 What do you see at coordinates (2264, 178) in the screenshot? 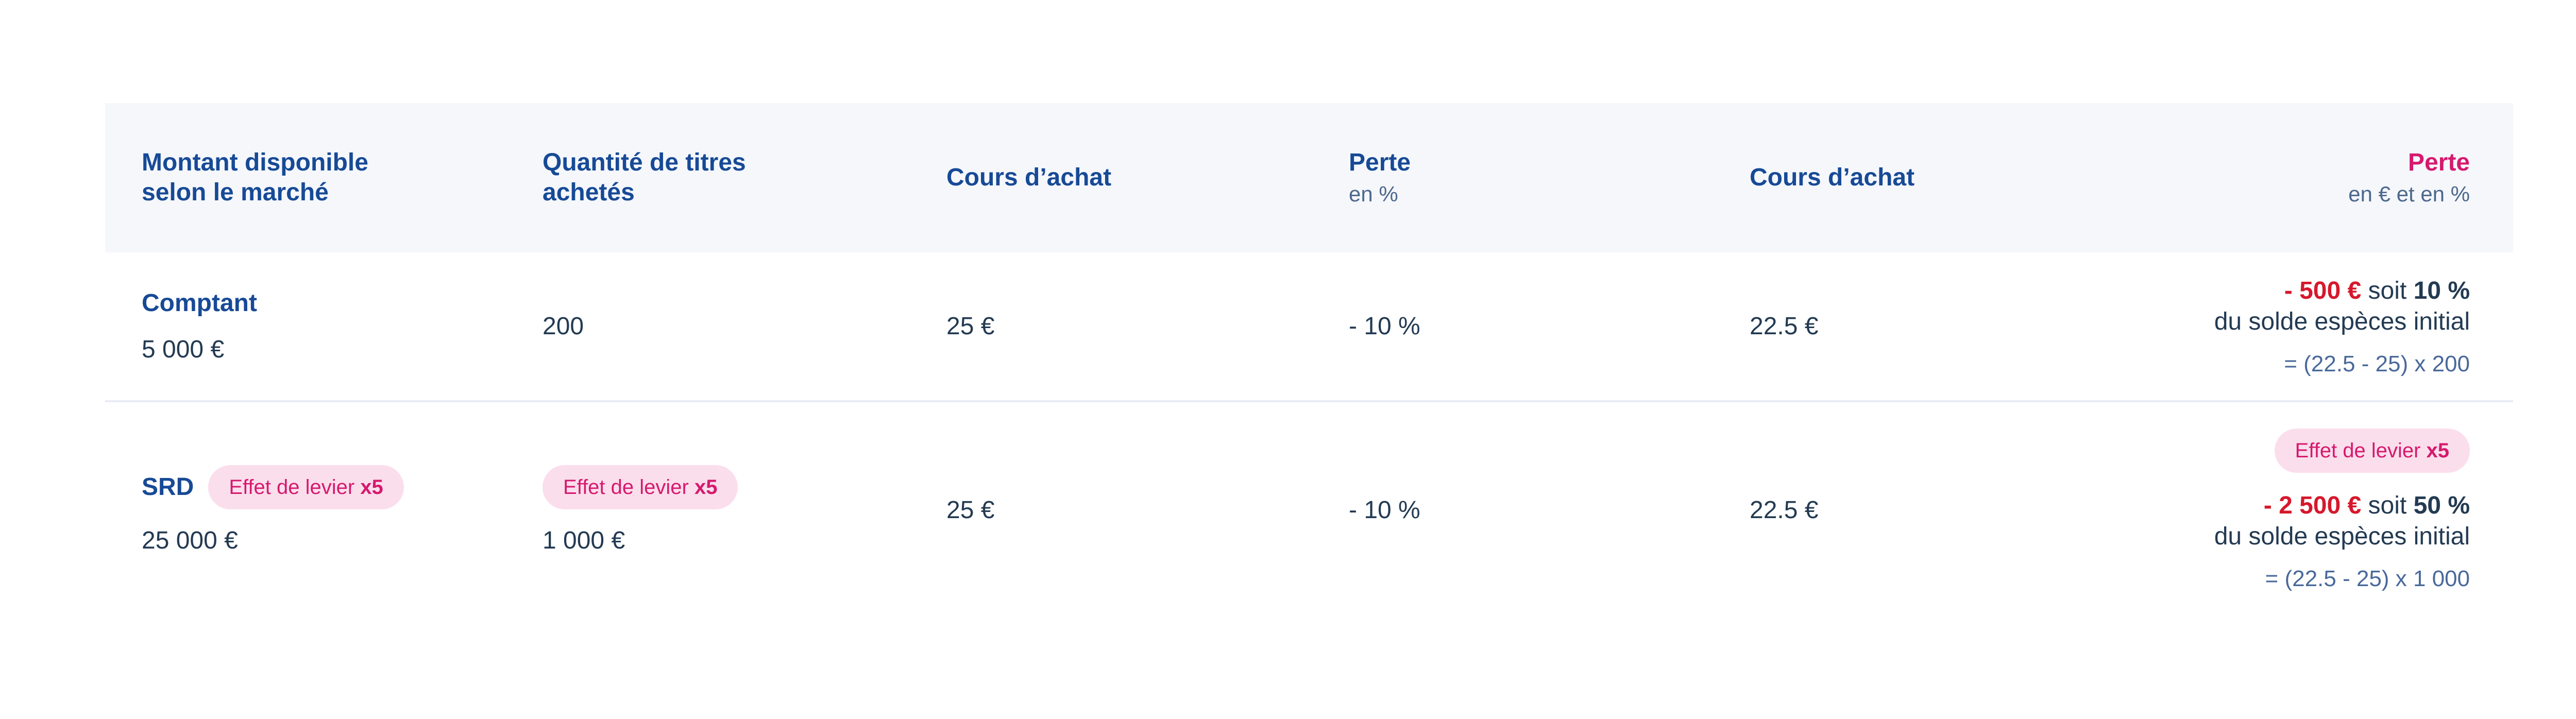
I see `col-header-loss-total: Perte en € et en %` at bounding box center [2264, 178].